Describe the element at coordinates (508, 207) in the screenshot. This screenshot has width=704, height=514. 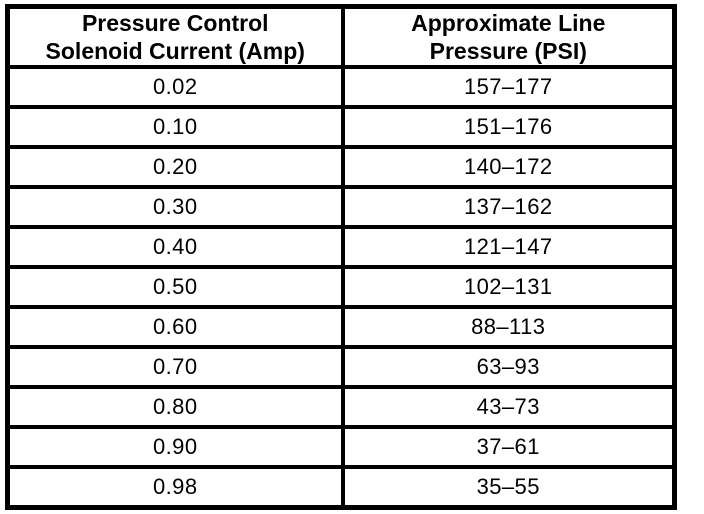
I see `pressure-cell: 137–162` at that location.